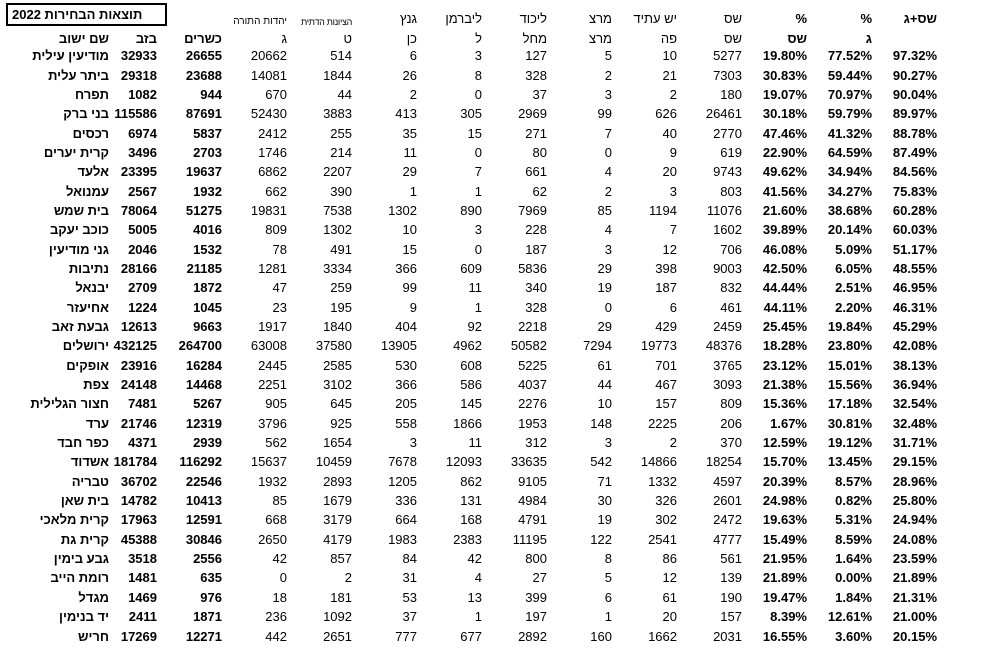 This screenshot has width=995, height=653. What do you see at coordinates (79, 230) in the screenshot?
I see `cell-city: כוכב יעקב` at bounding box center [79, 230].